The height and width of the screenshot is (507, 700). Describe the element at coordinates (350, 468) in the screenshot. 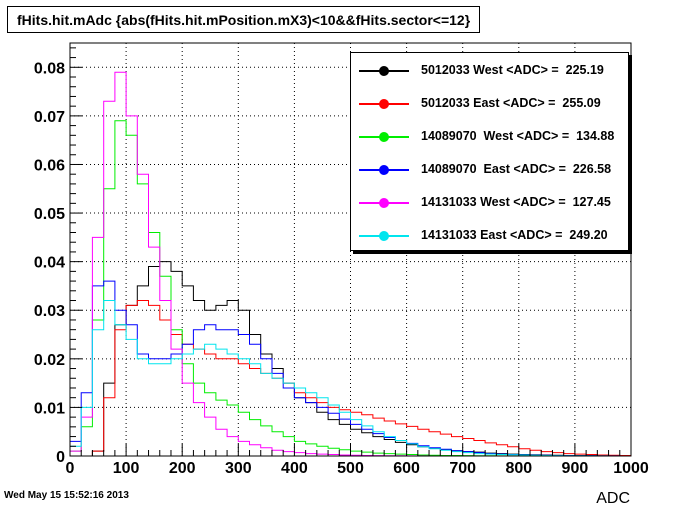

I see `x-tick-label: 500` at that location.